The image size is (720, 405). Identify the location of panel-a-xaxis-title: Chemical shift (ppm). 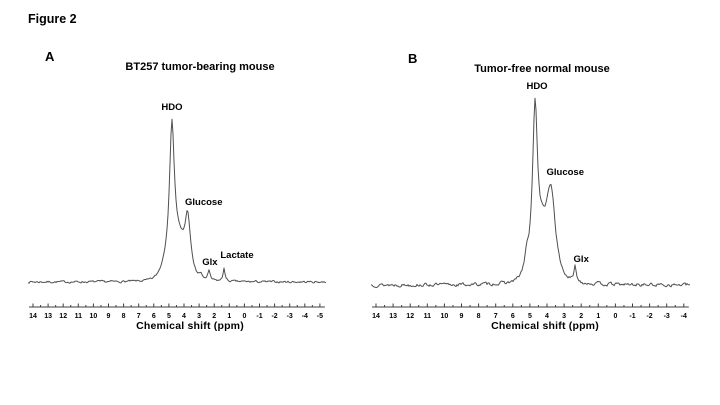
(190, 326).